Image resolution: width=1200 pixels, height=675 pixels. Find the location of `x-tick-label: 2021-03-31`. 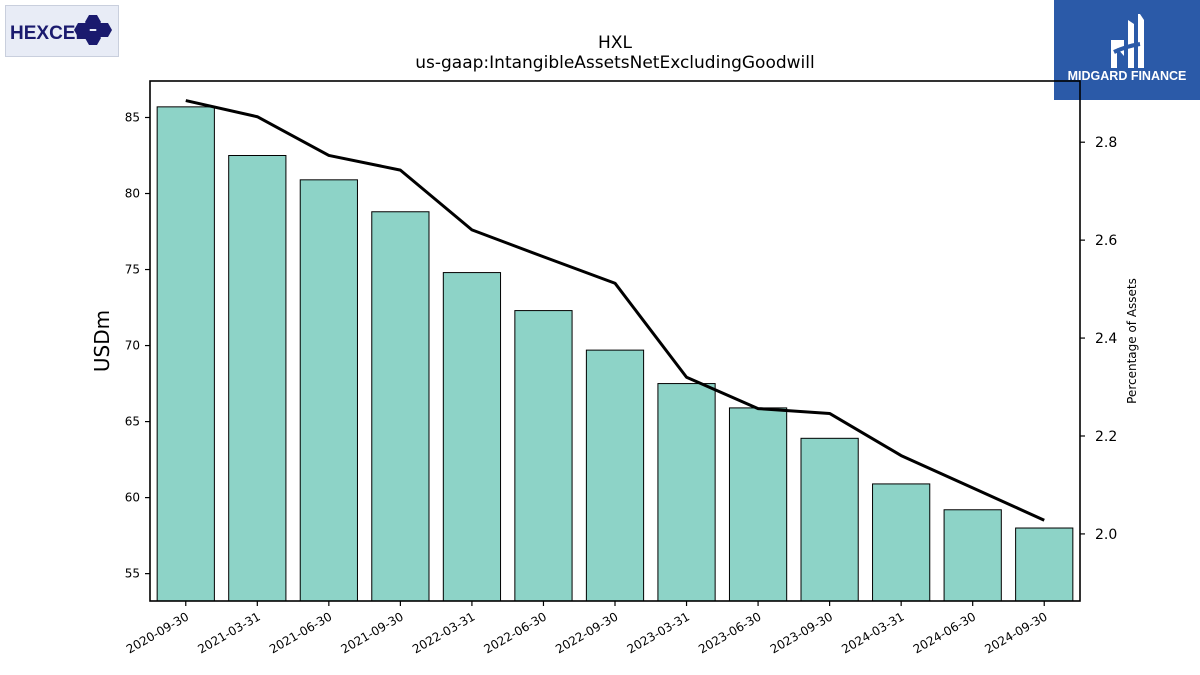

x-tick-label: 2021-03-31 is located at coordinates (228, 632).